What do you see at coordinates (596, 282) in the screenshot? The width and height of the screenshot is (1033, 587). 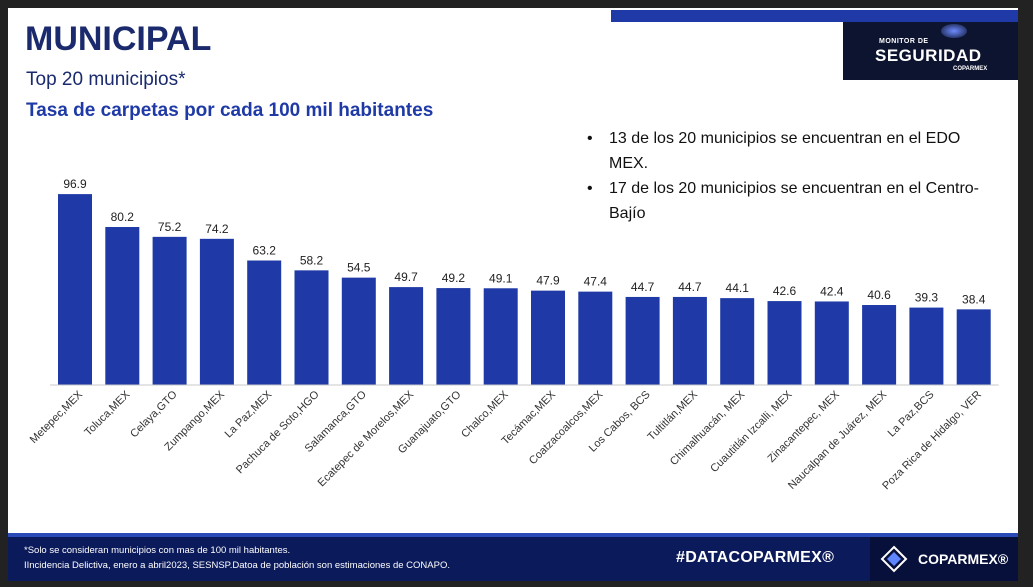 I see `data-label: 47.4` at bounding box center [596, 282].